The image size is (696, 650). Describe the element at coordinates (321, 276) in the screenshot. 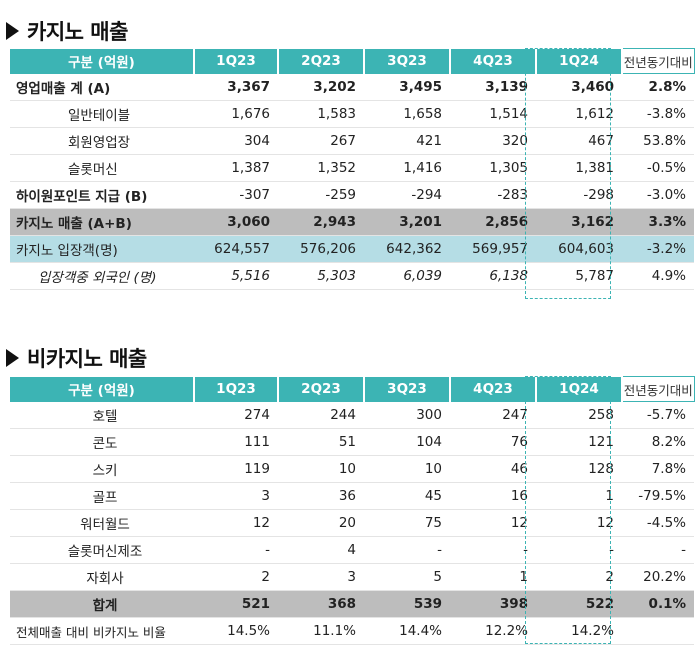

I see `cell: 5,303` at that location.